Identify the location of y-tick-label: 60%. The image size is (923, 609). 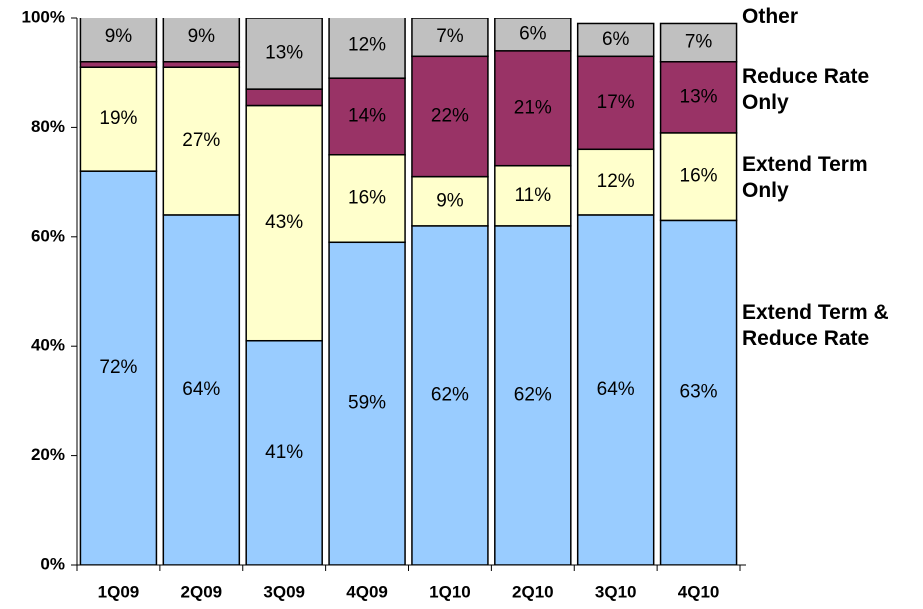
(48, 235).